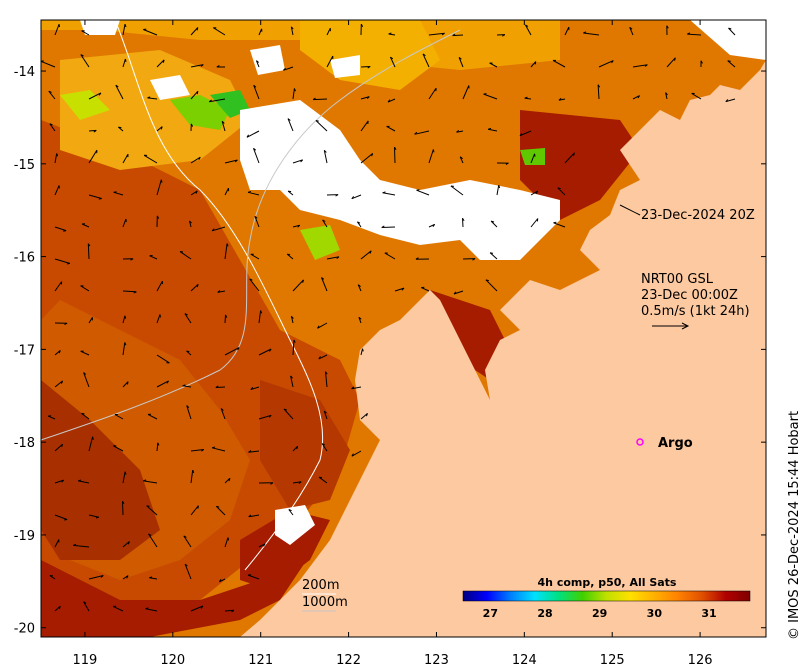 The image size is (810, 672). I want to click on cloud-mask-main, so click(400, 180).